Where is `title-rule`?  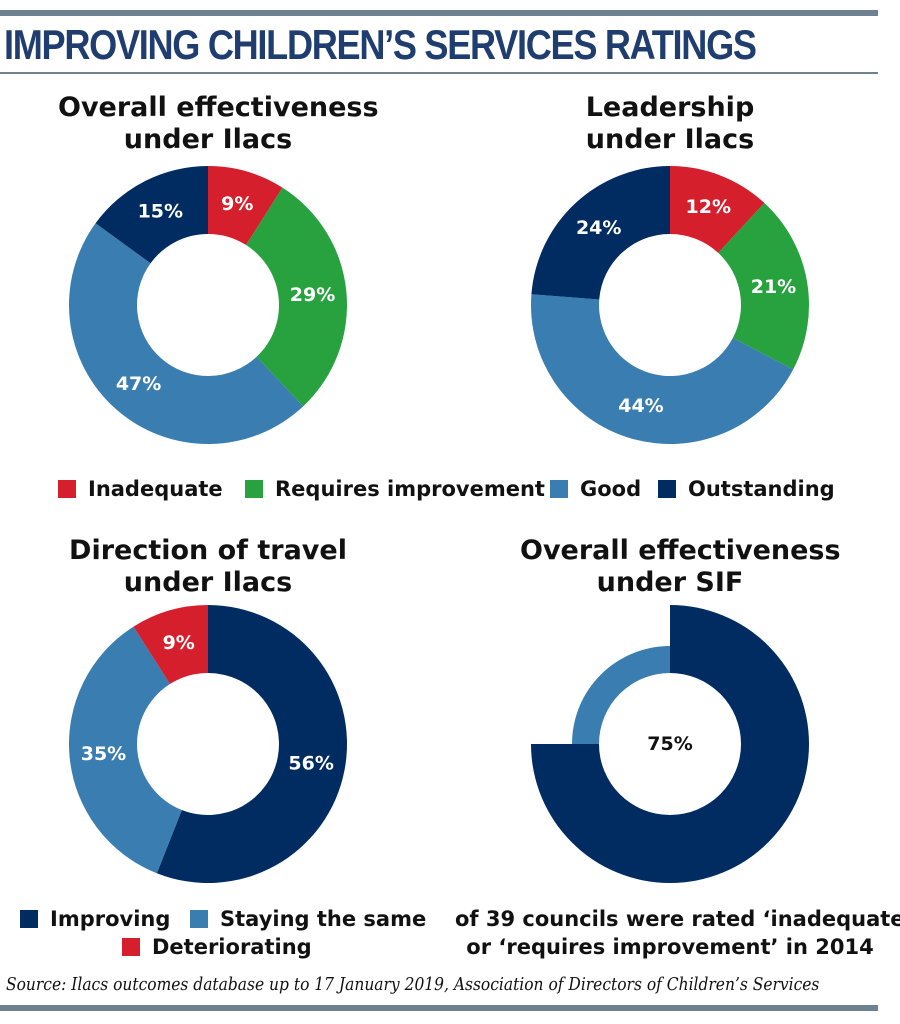 title-rule is located at coordinates (439, 73).